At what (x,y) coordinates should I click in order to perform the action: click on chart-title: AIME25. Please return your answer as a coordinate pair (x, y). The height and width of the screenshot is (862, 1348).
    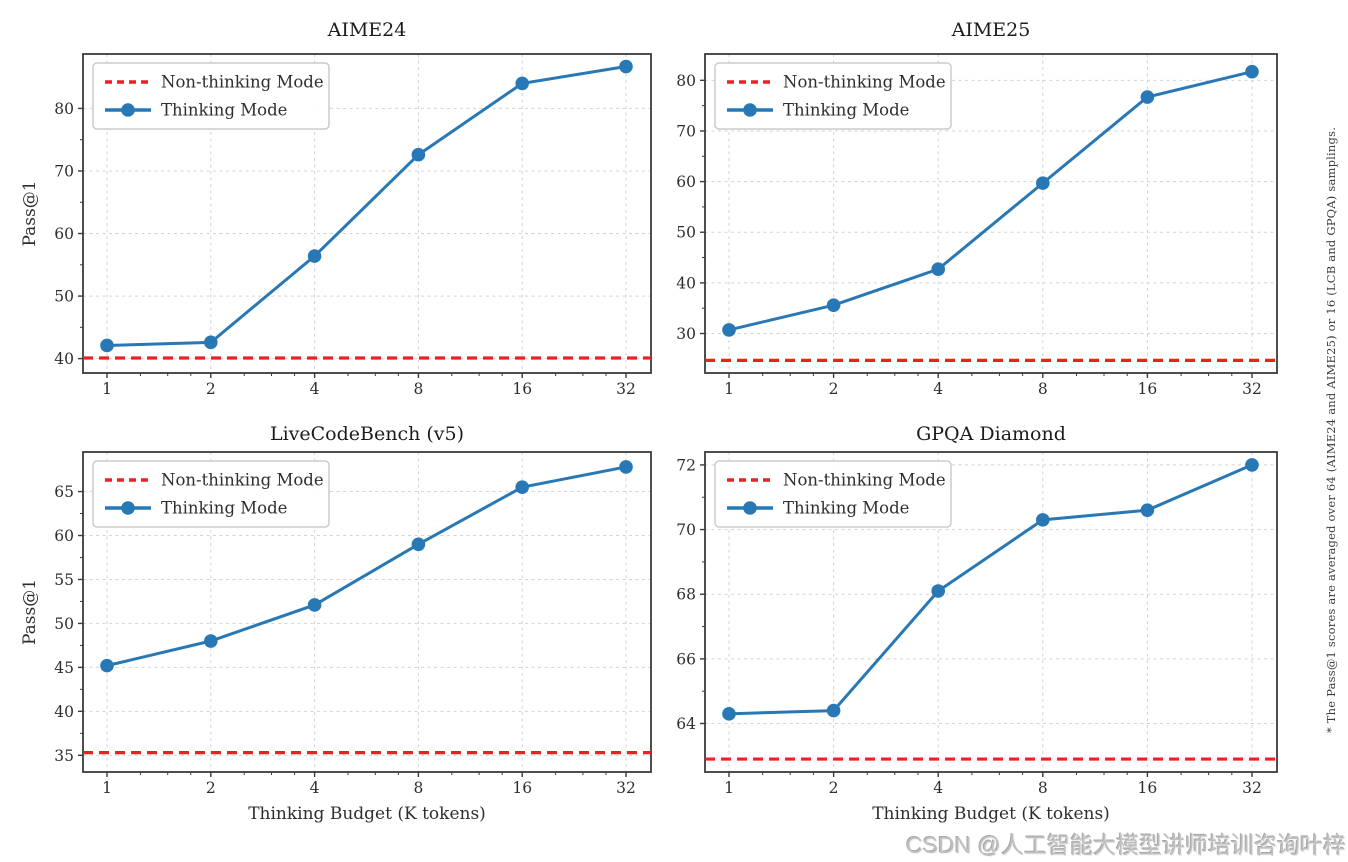
    Looking at the image, I should click on (991, 30).